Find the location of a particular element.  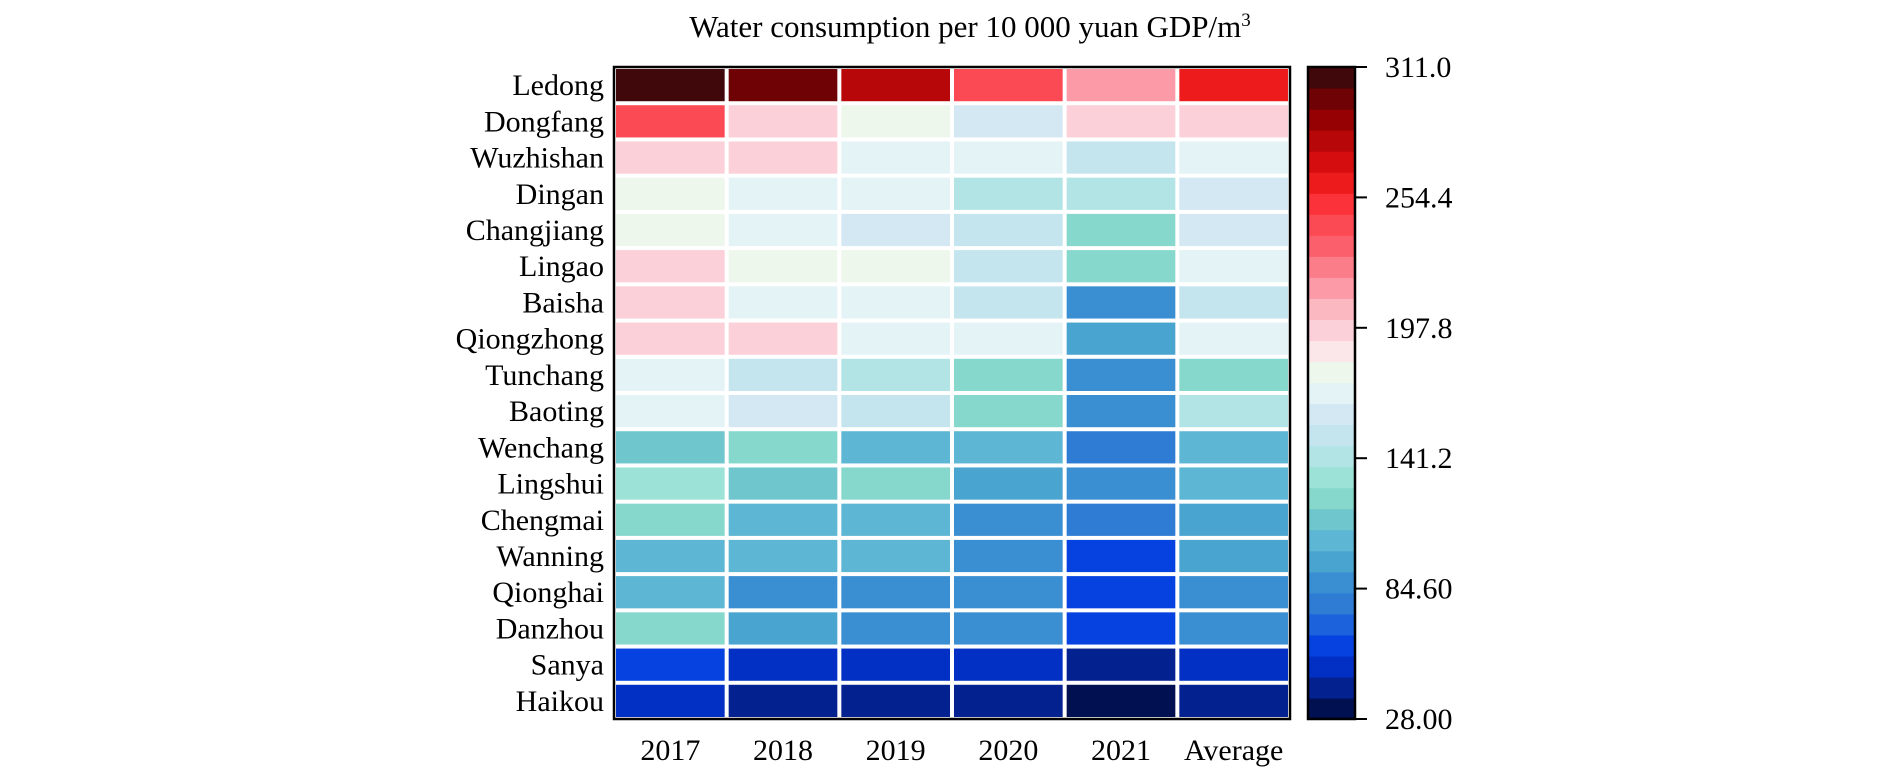

row-label: Dongfang is located at coordinates (544, 121).